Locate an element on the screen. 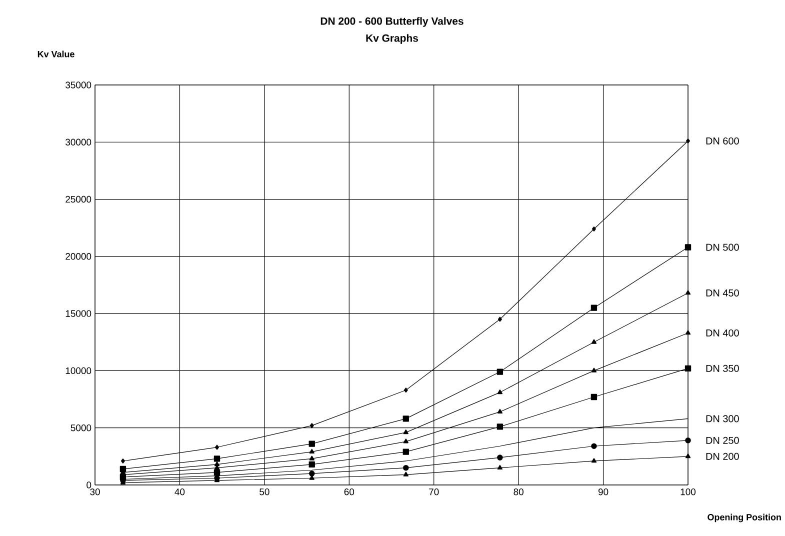 The height and width of the screenshot is (536, 785). y-tick-label: 5000 is located at coordinates (81, 428).